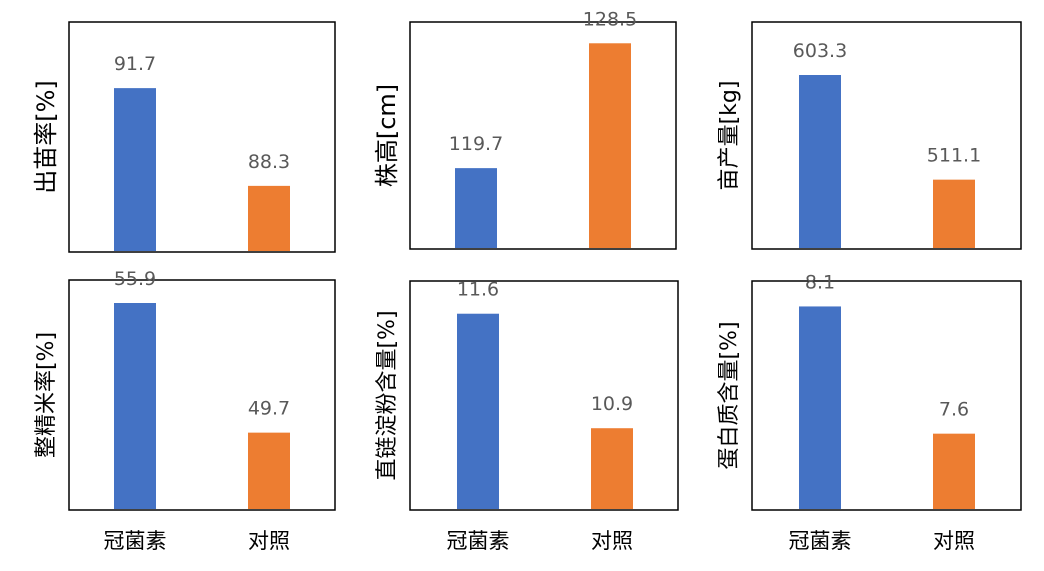  Describe the element at coordinates (269, 162) in the screenshot. I see `data-label: 88.3` at that location.